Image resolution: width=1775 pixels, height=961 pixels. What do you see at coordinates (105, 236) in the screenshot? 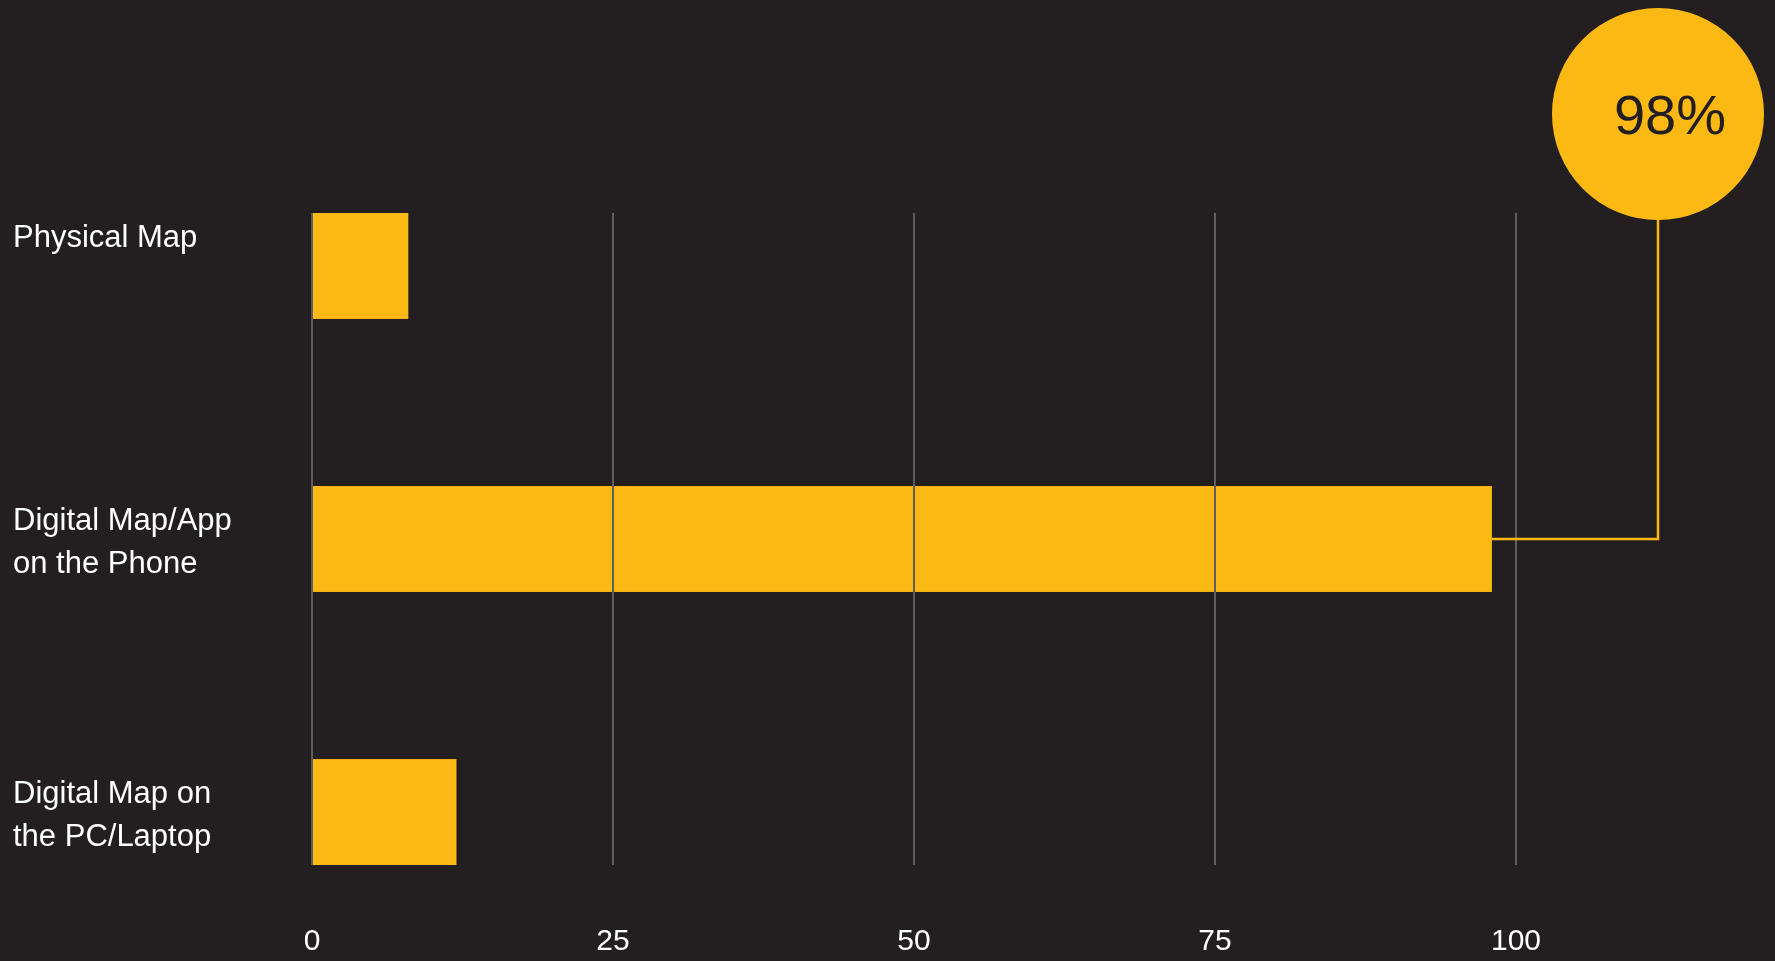
I see `y-tick-label: Physical Map` at bounding box center [105, 236].